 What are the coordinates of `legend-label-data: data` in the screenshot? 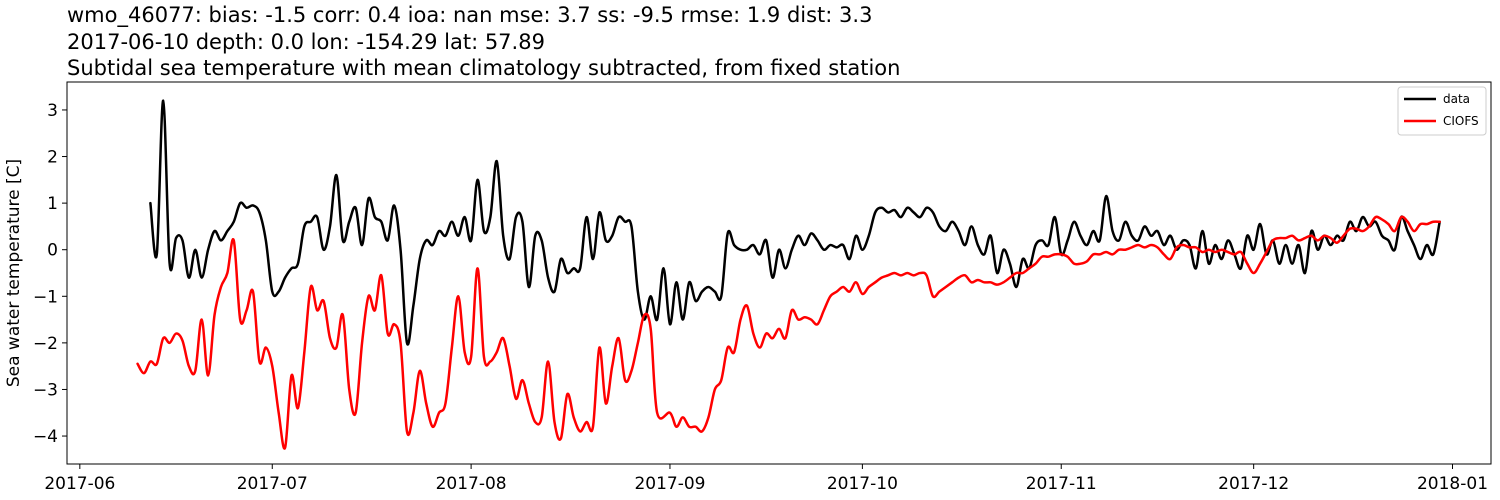 It's located at (1456, 99).